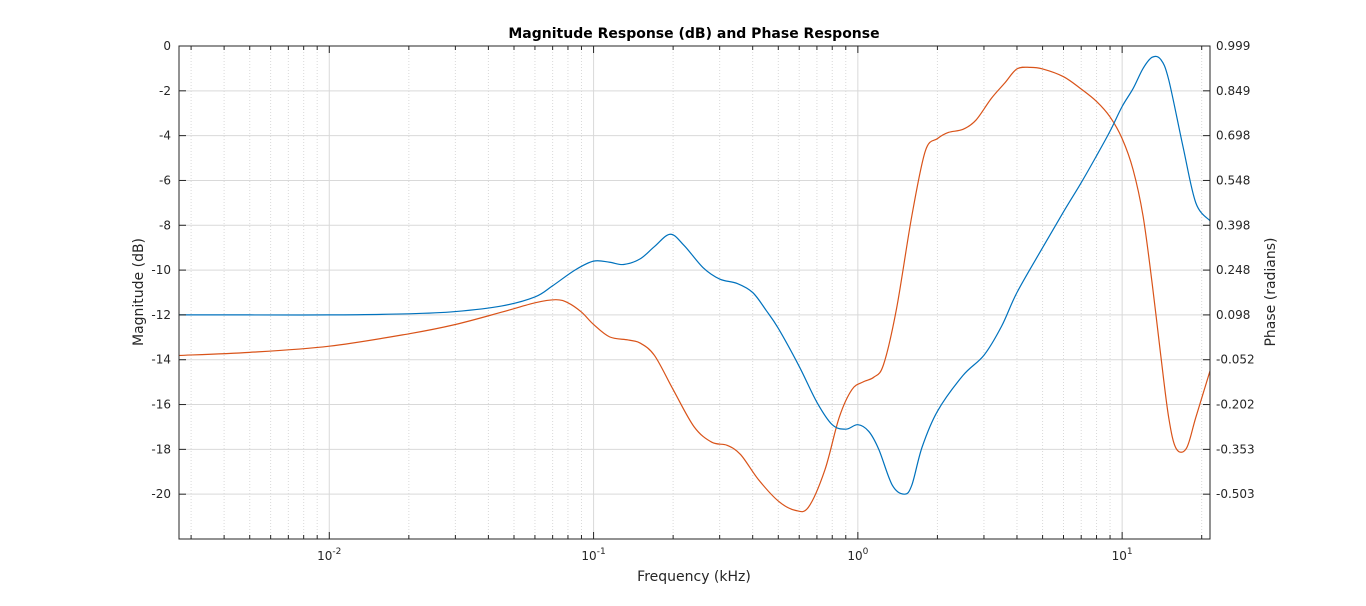 This screenshot has height=606, width=1366. What do you see at coordinates (1233, 315) in the screenshot?
I see `y-tick-label-right: 0.098` at bounding box center [1233, 315].